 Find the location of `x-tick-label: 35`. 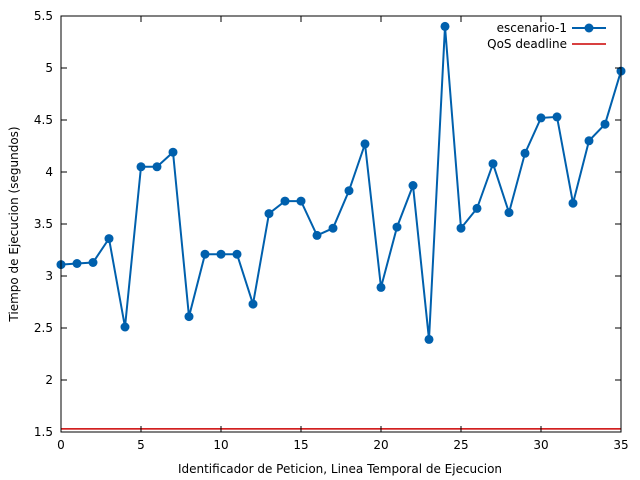

x-tick-label: 35 is located at coordinates (620, 445).